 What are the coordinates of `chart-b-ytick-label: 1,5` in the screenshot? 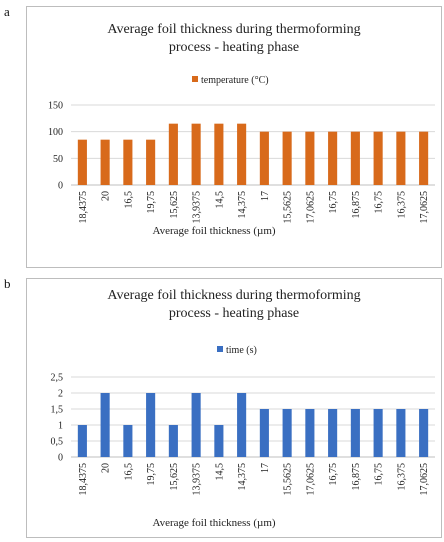 It's located at (57, 410).